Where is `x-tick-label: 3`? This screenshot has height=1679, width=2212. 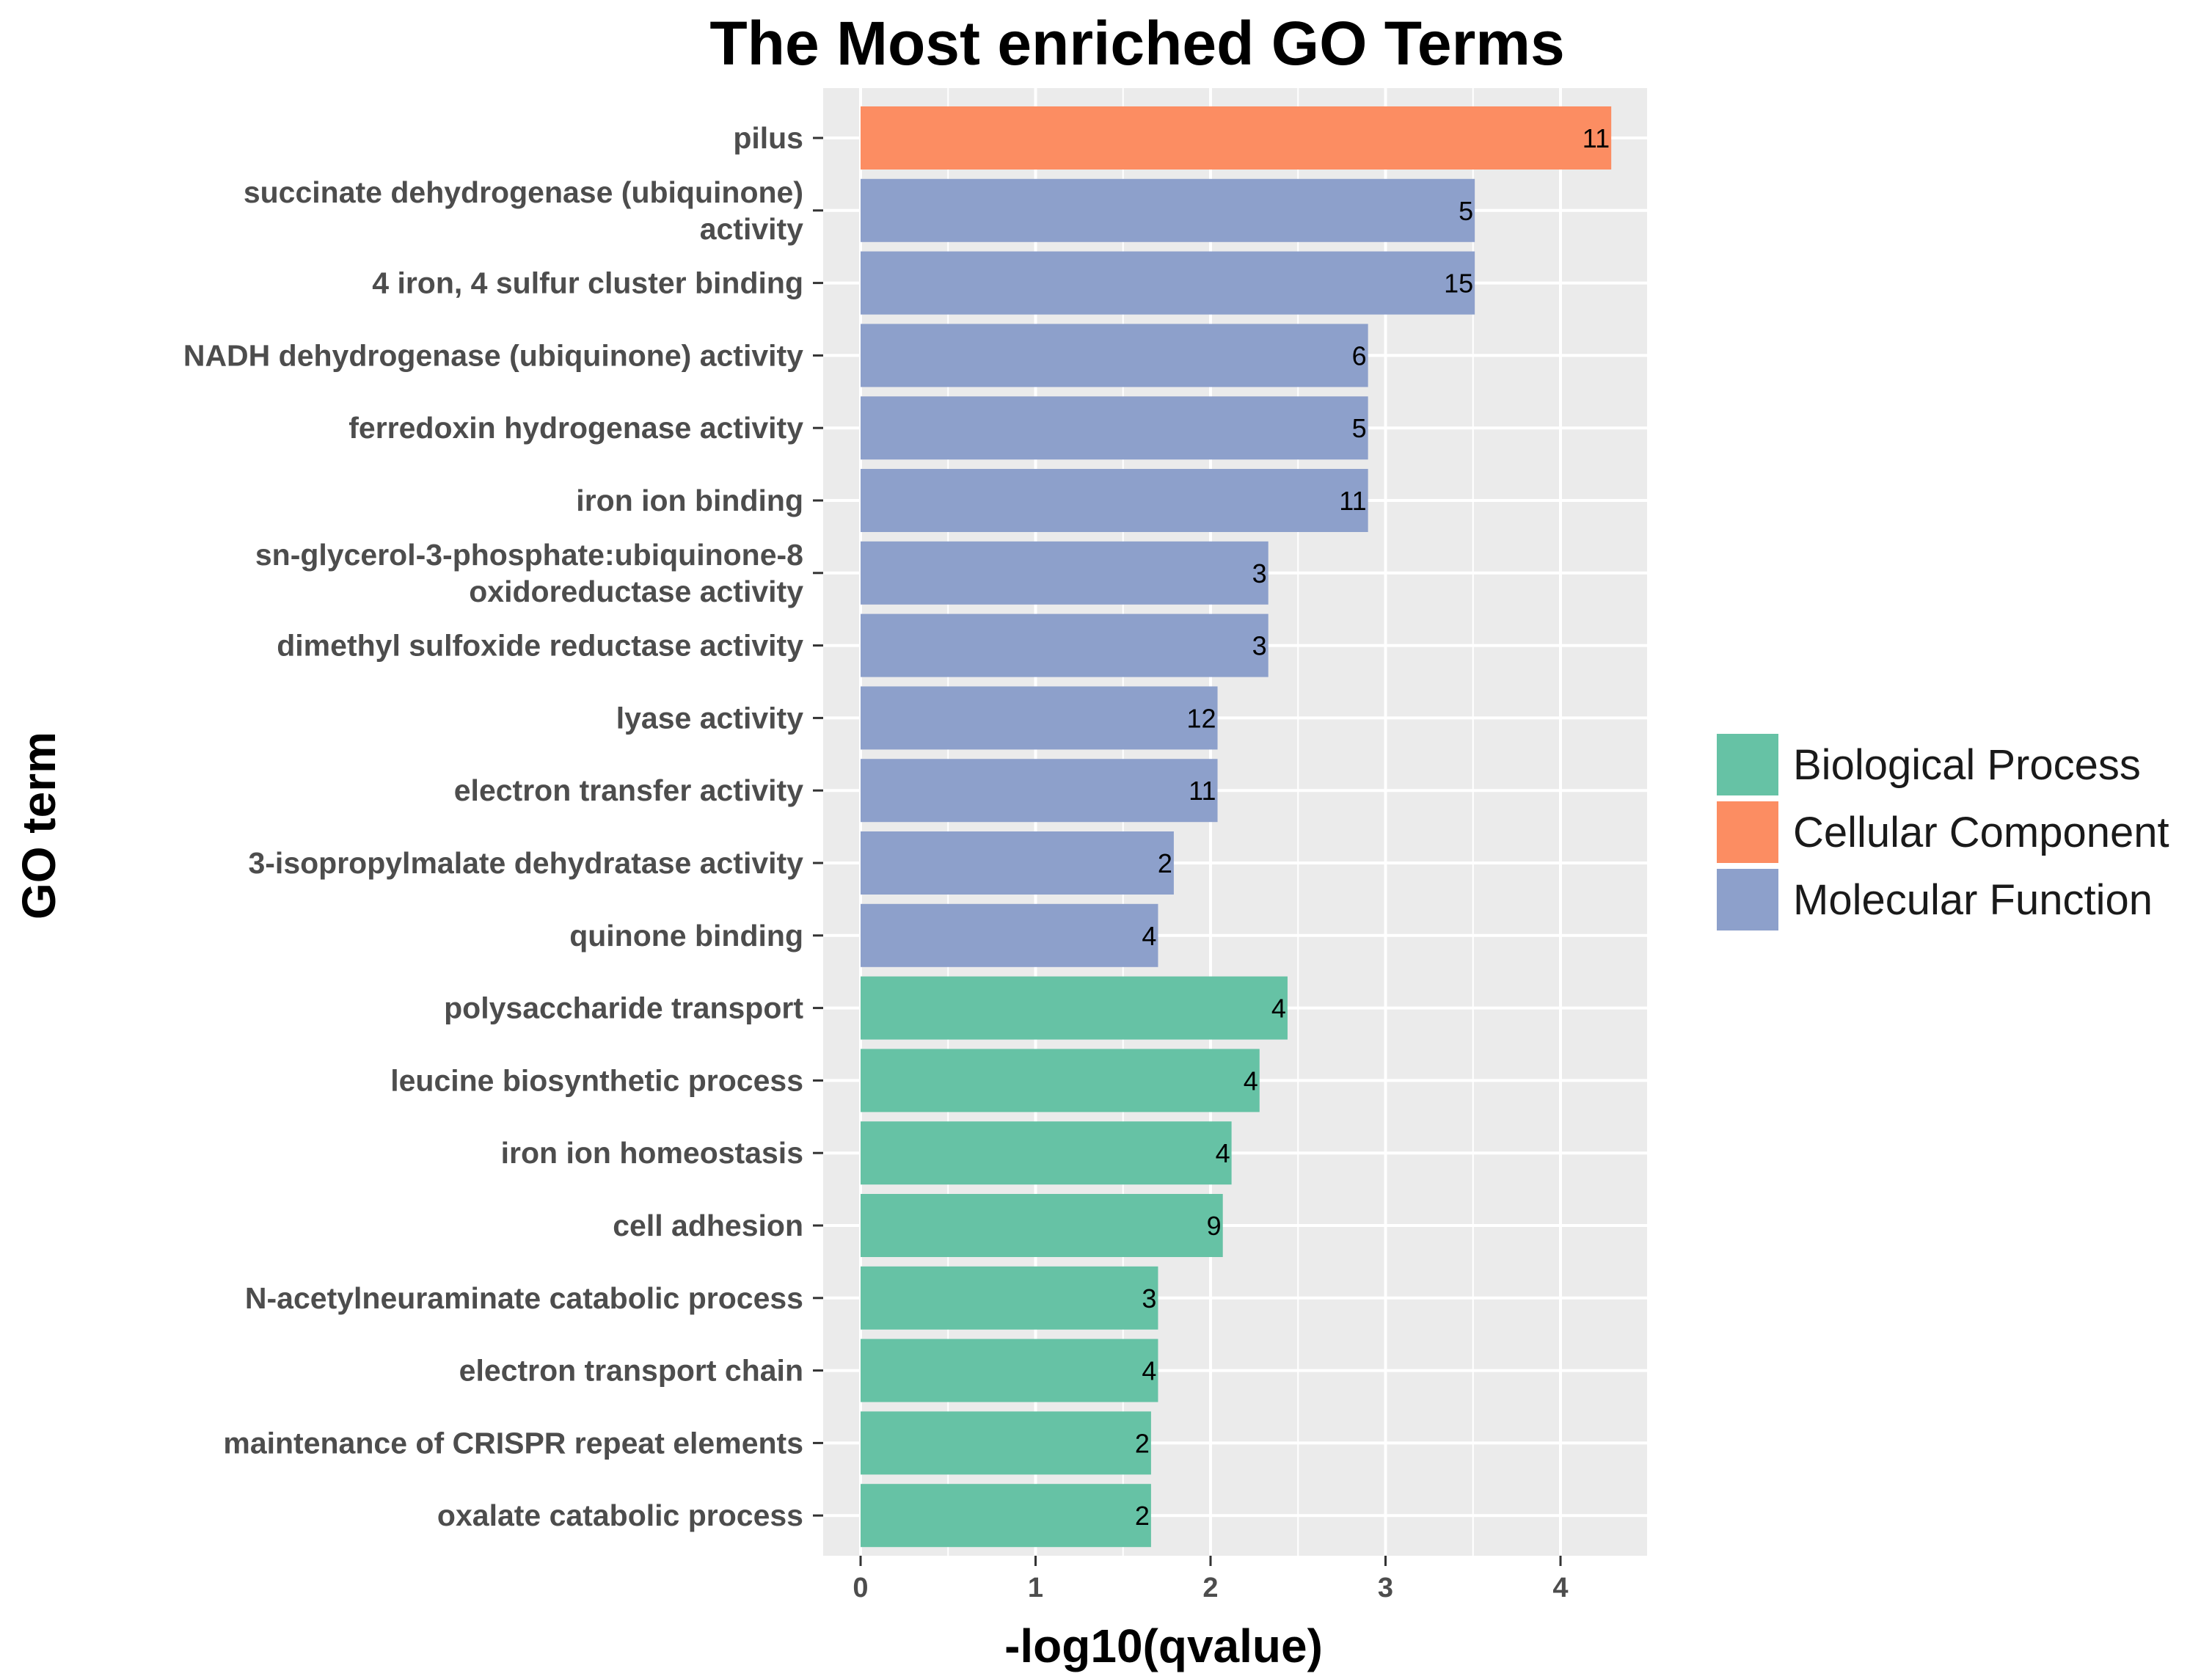
x-tick-label: 3 is located at coordinates (1385, 1588).